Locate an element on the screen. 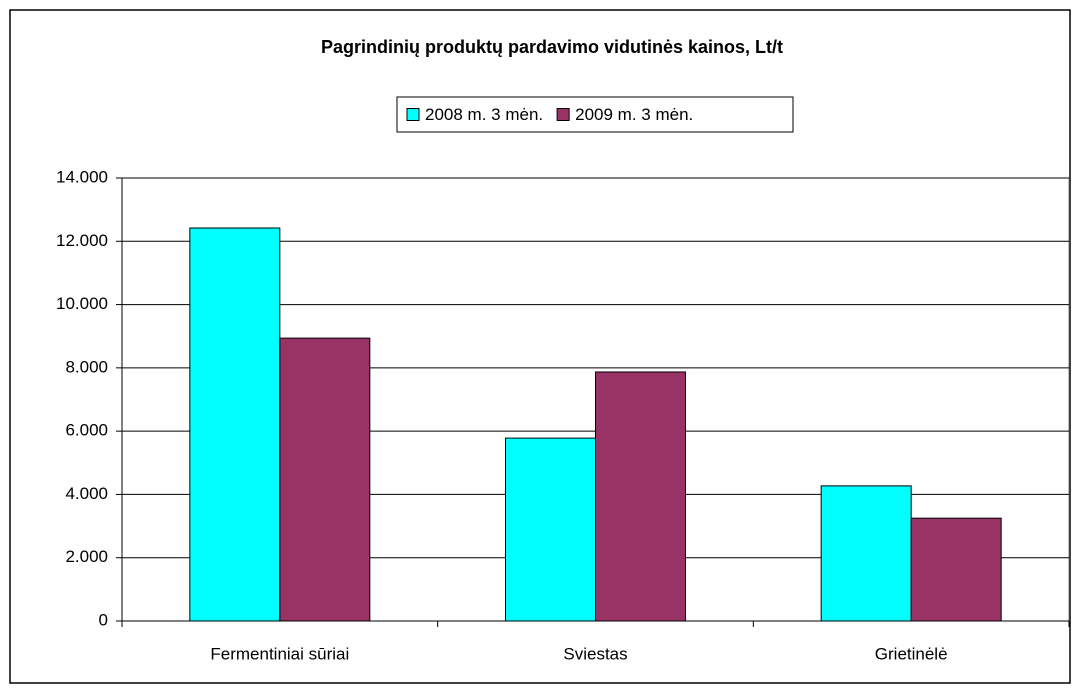  y-tick-label: 2.000 is located at coordinates (86, 556).